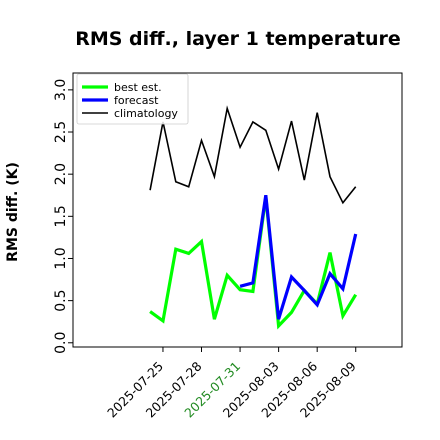 This screenshot has height=440, width=440. Describe the element at coordinates (298, 257) in the screenshot. I see `series-line-forecast` at that location.